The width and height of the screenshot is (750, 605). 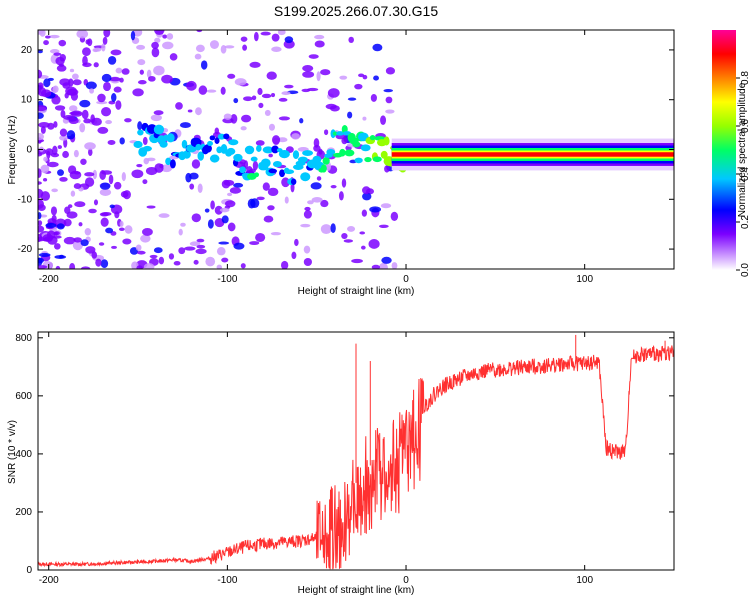 What do you see at coordinates (49, 580) in the screenshot?
I see `snr-x-tick-label: -200` at bounding box center [49, 580].